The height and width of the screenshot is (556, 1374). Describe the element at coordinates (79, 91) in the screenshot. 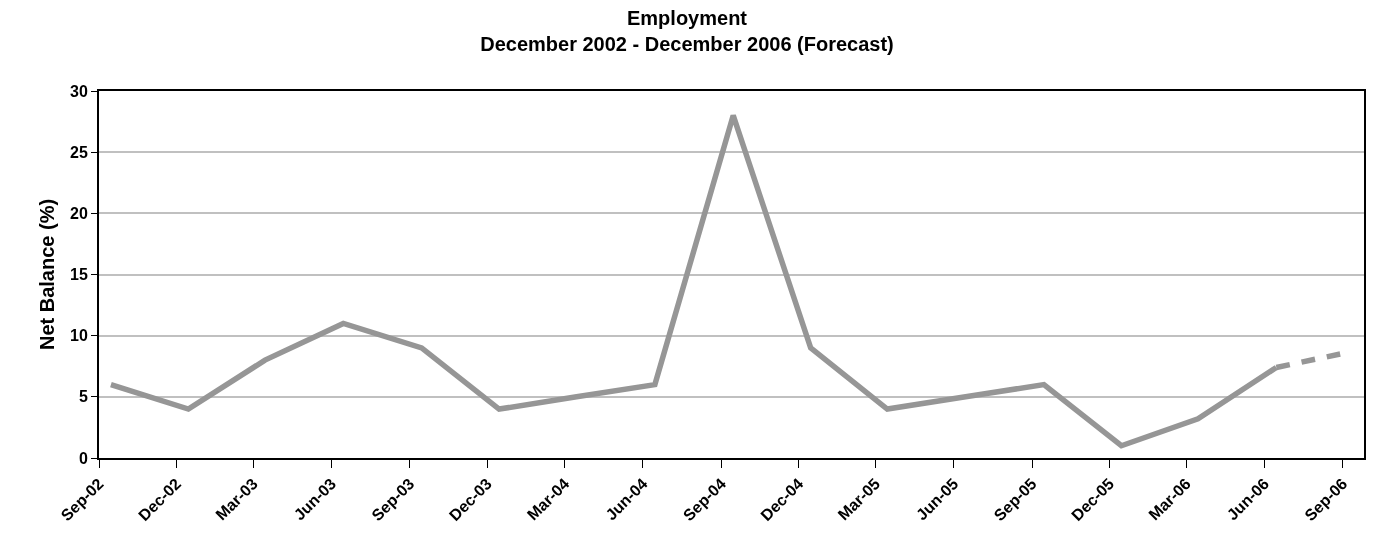

I see `y-tick-label: 30` at that location.